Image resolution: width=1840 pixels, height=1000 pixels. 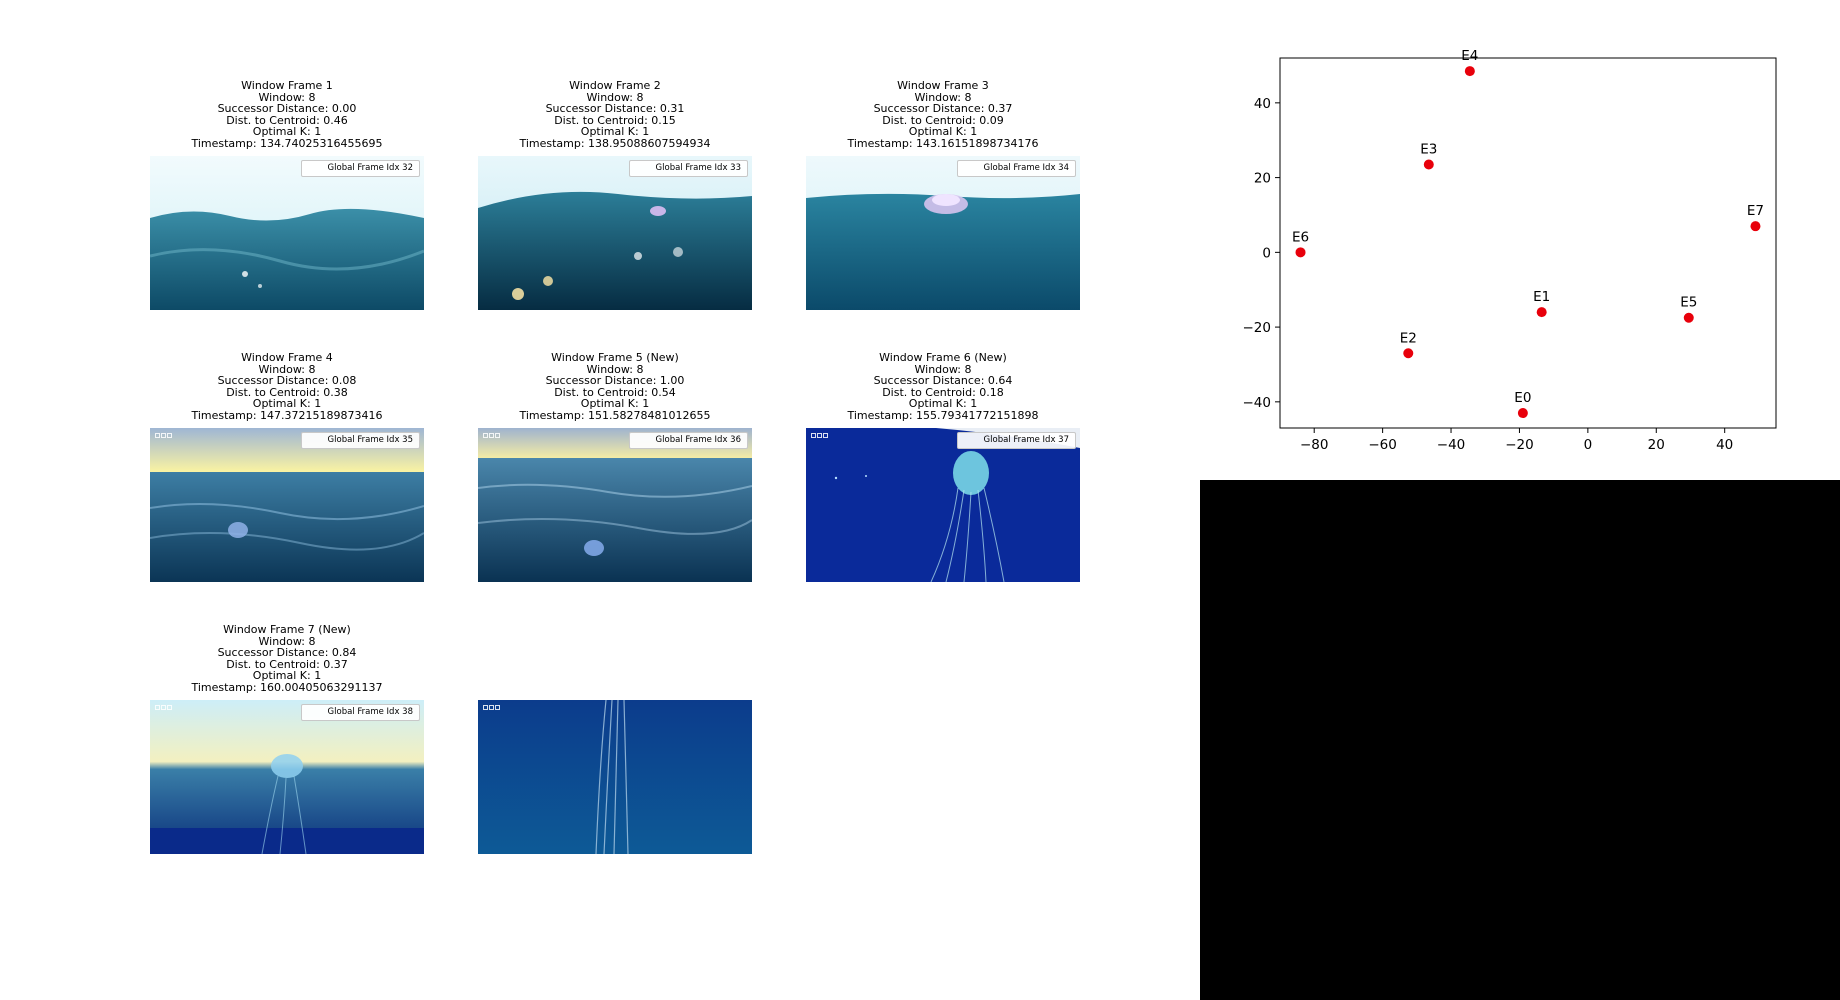 I want to click on frame-stat-line: Timestamp: 147.37215189873416, so click(x=287, y=415).